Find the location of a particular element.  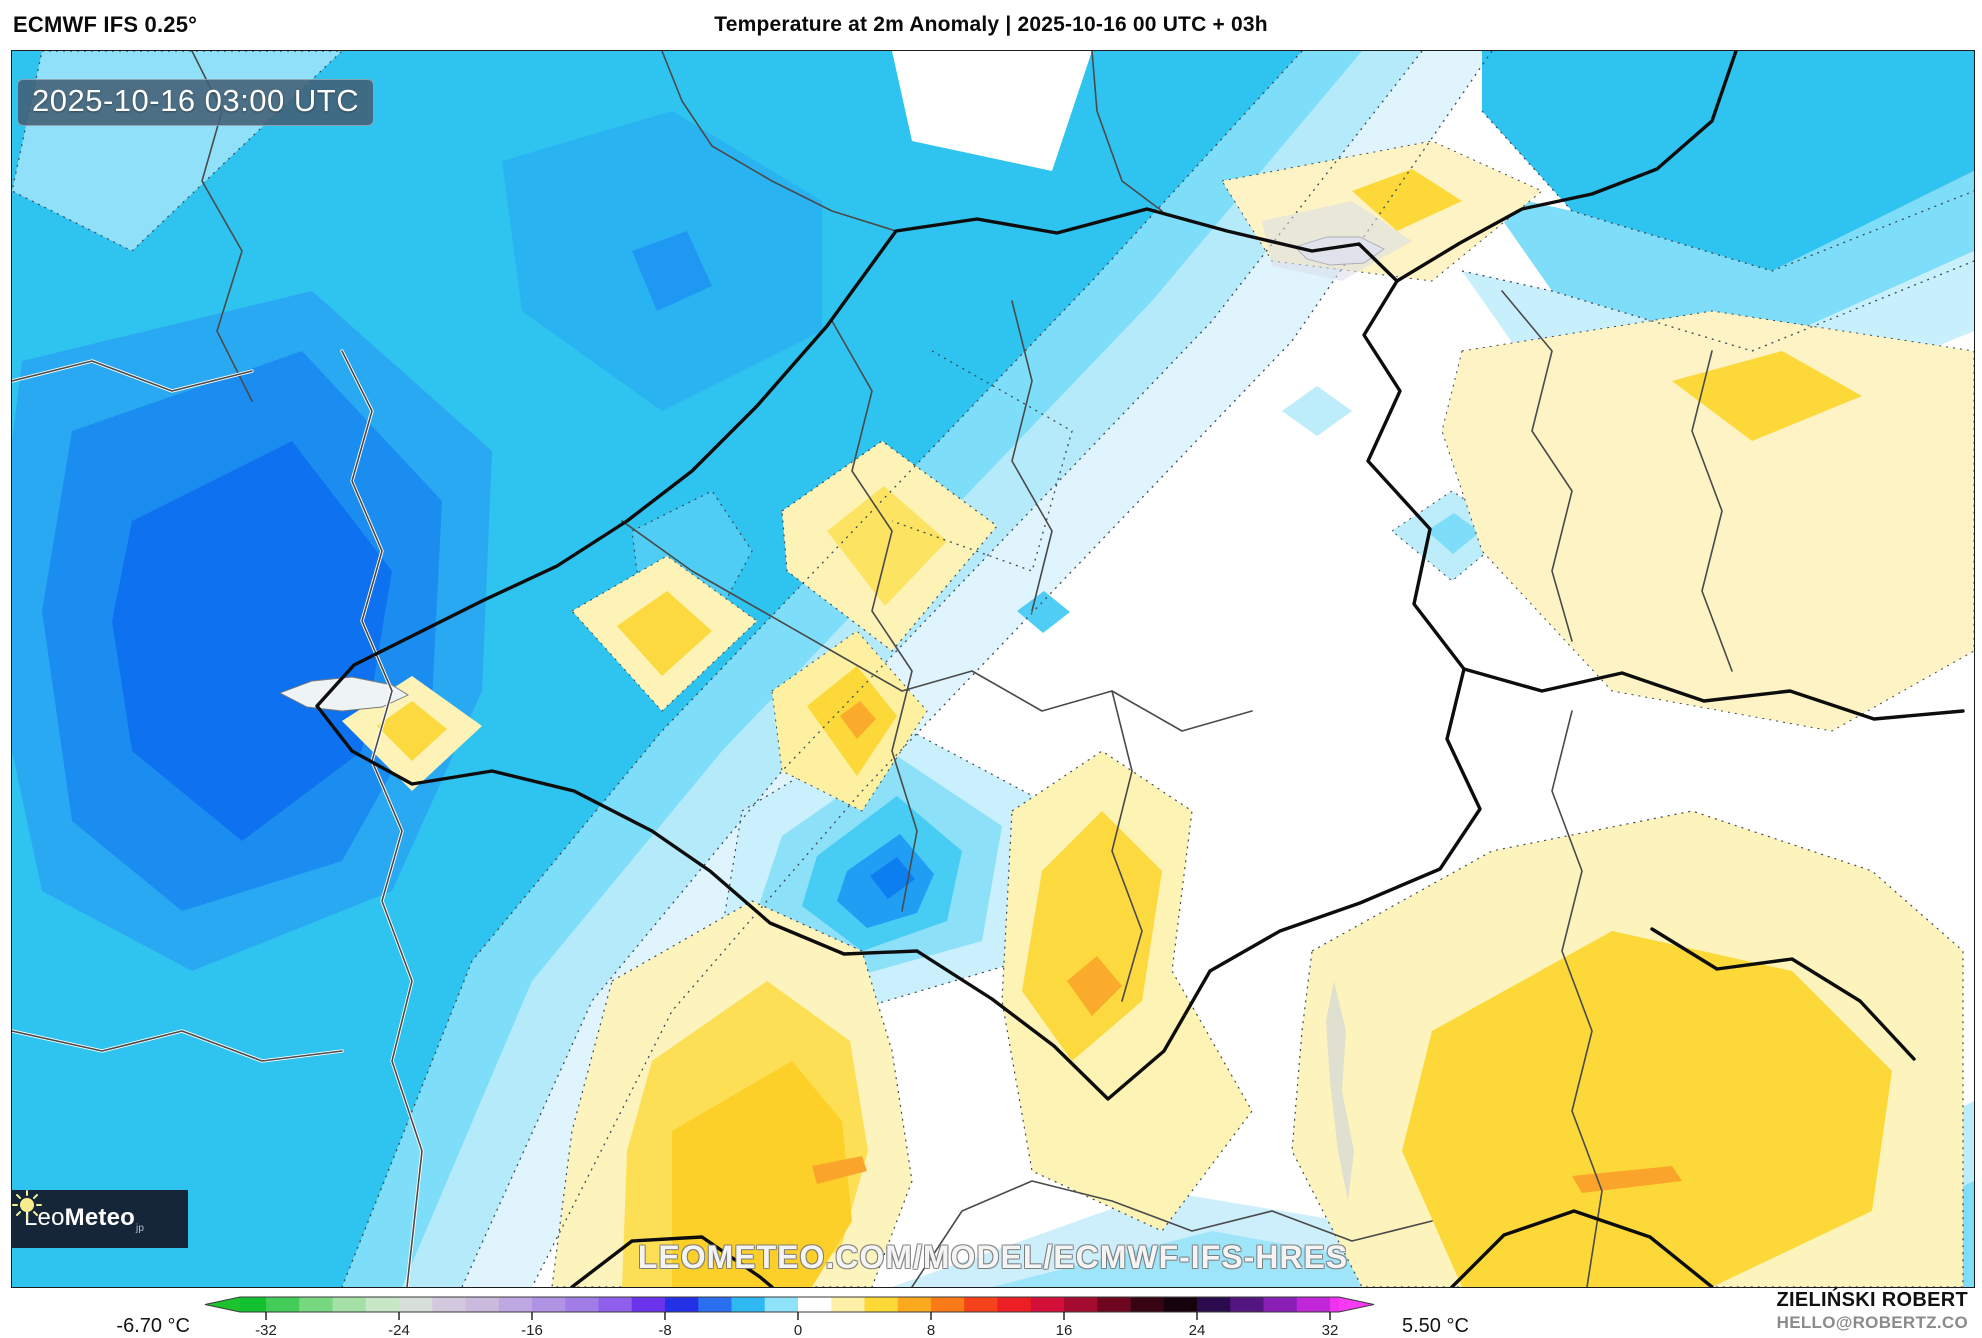

colorbar-min-label: -6.70 °C is located at coordinates (153, 1326).